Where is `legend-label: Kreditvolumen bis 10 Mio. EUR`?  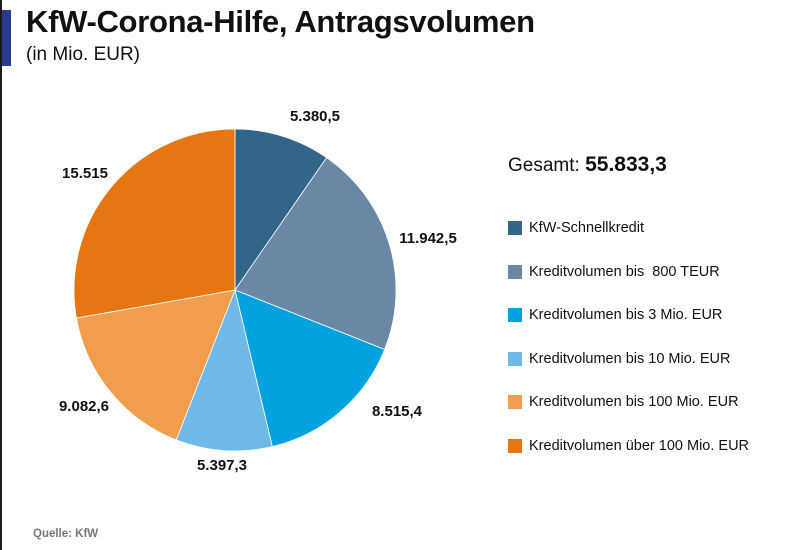
legend-label: Kreditvolumen bis 10 Mio. EUR is located at coordinates (630, 358).